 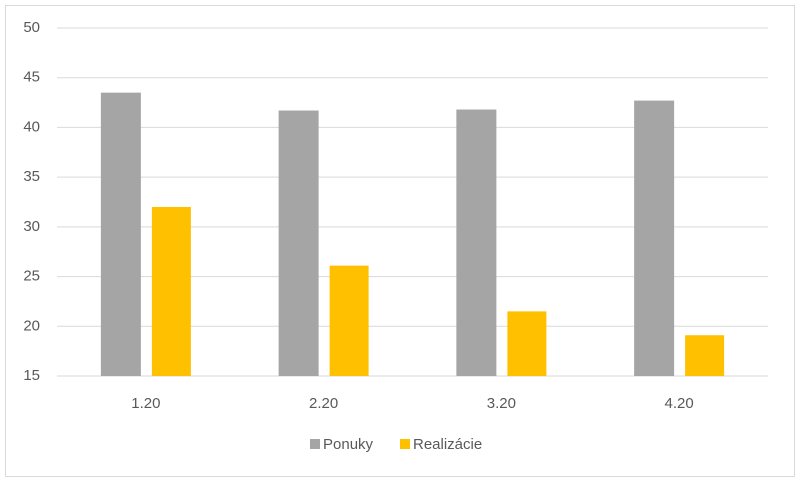 I want to click on legend-label: Ponuky, so click(x=348, y=444).